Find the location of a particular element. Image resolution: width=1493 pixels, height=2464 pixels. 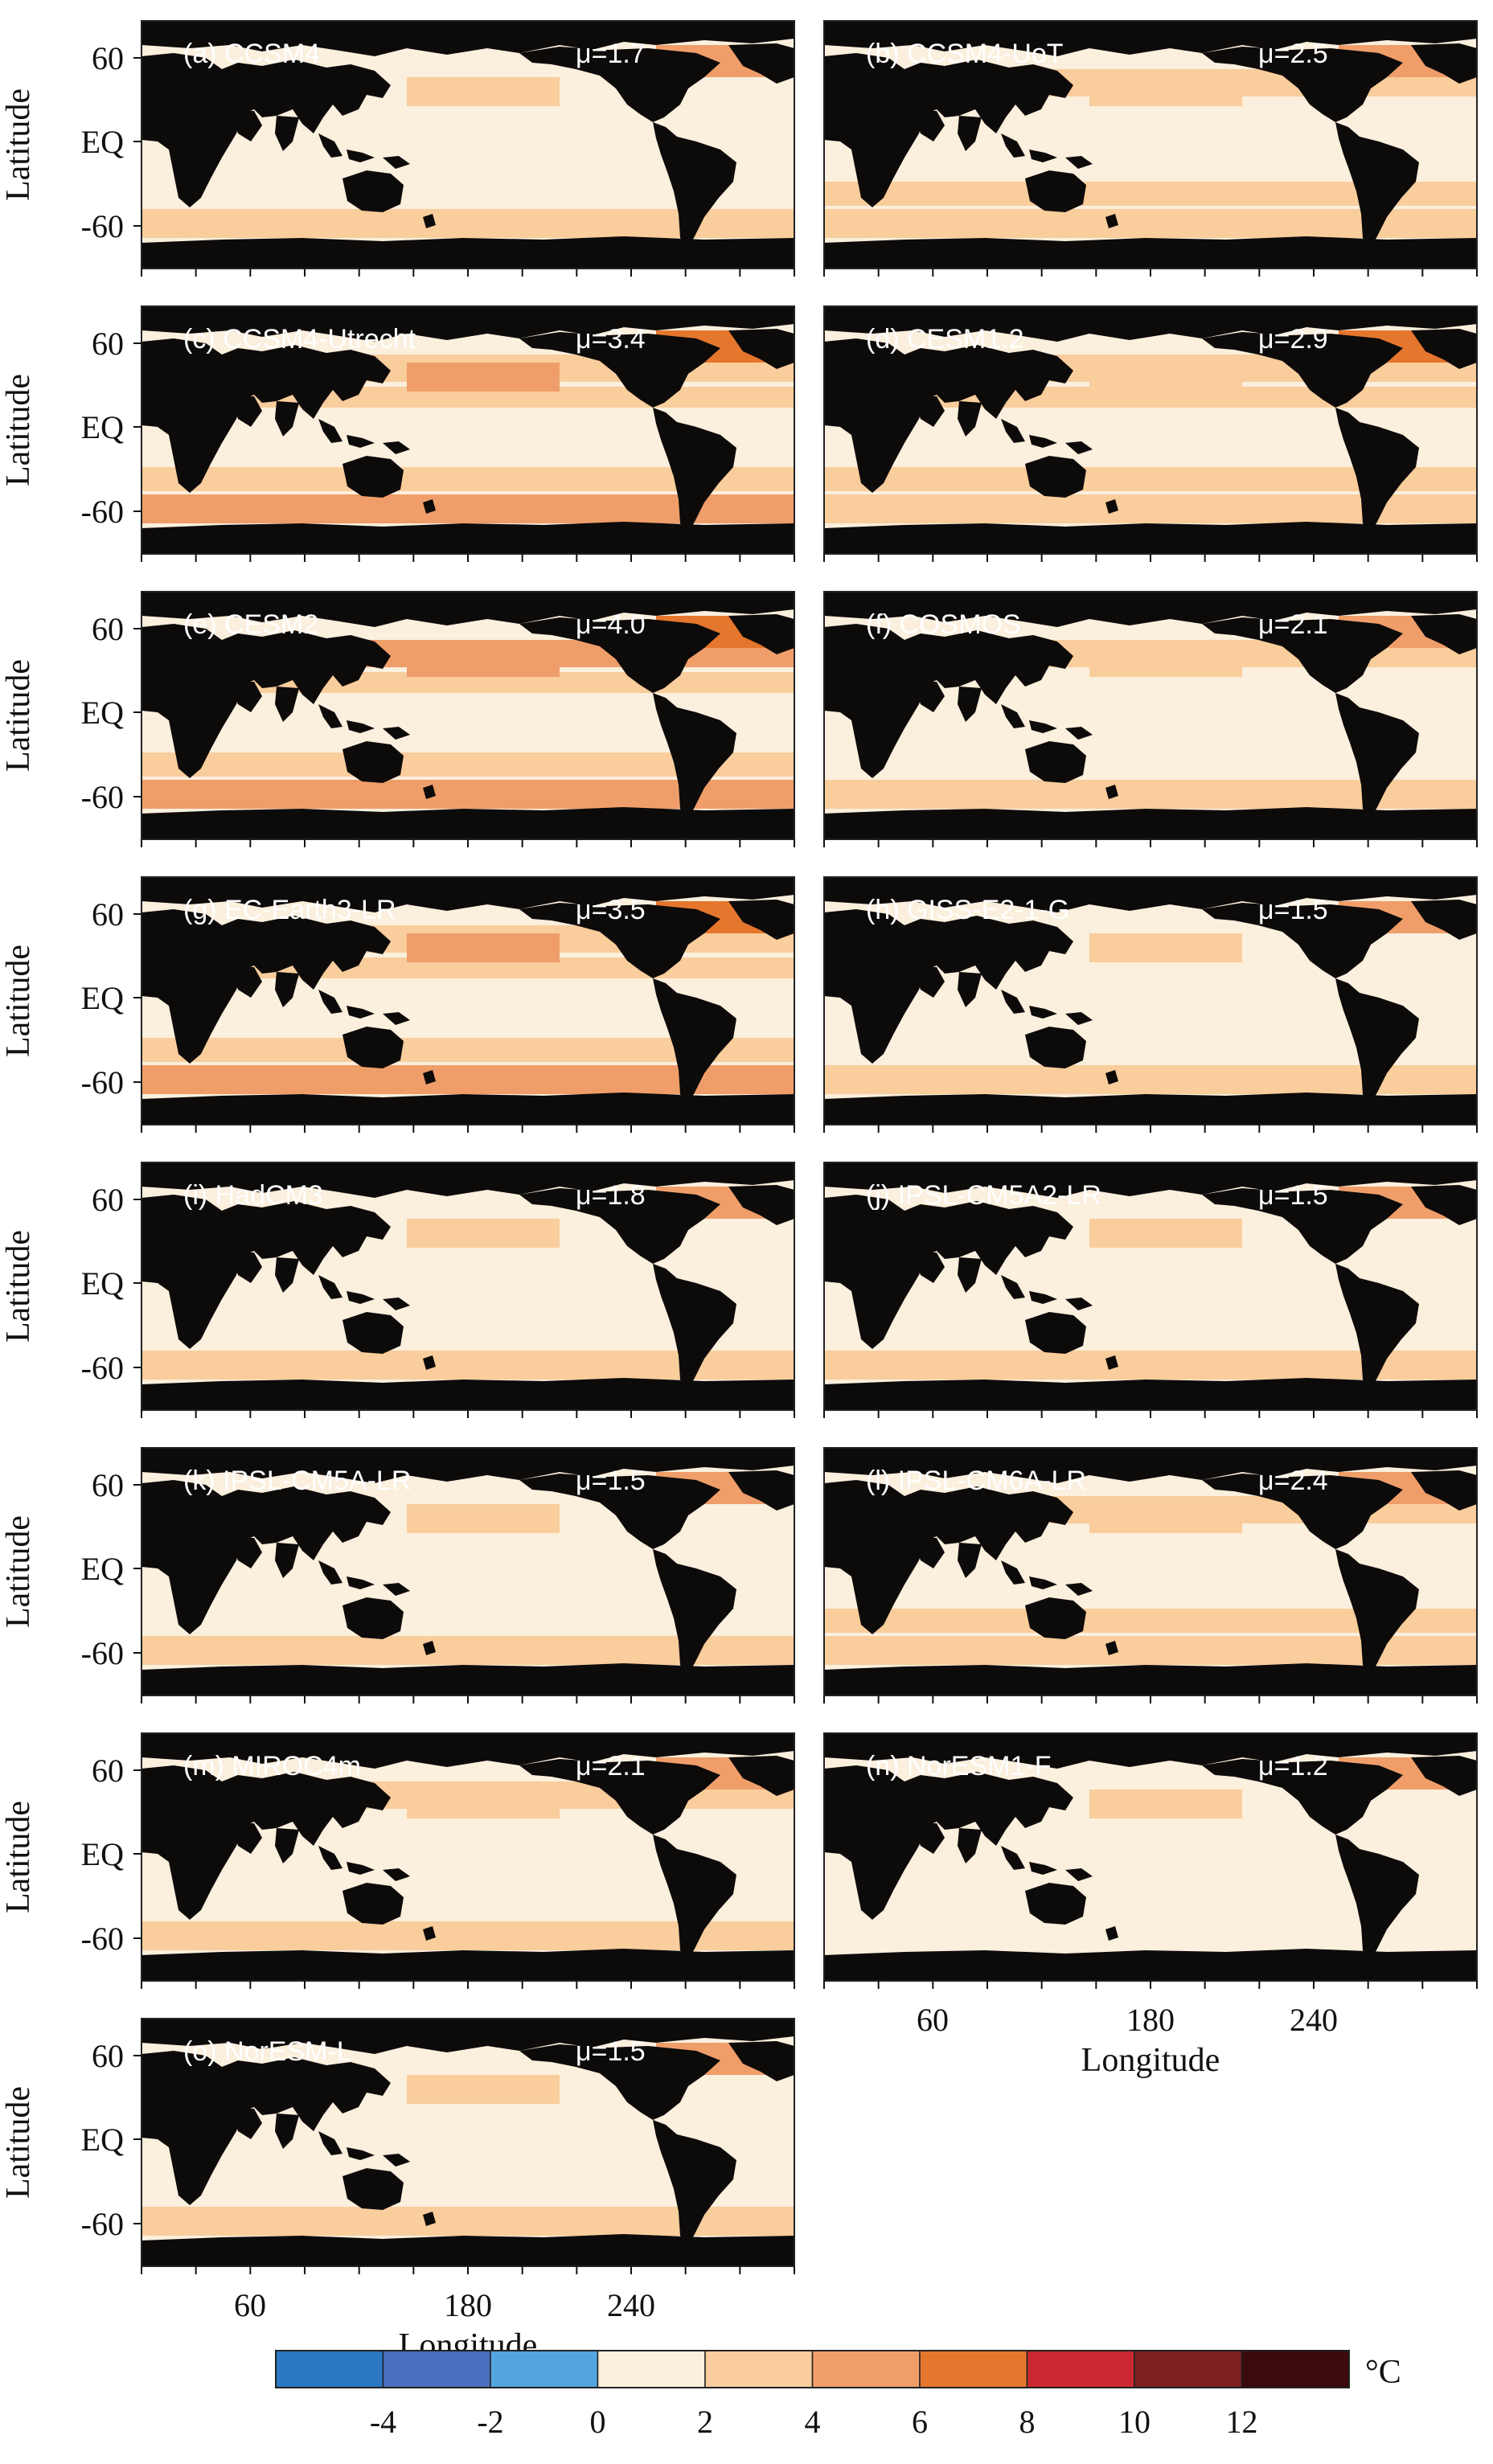

panel-mean: μ=1.2 is located at coordinates (1293, 1766).